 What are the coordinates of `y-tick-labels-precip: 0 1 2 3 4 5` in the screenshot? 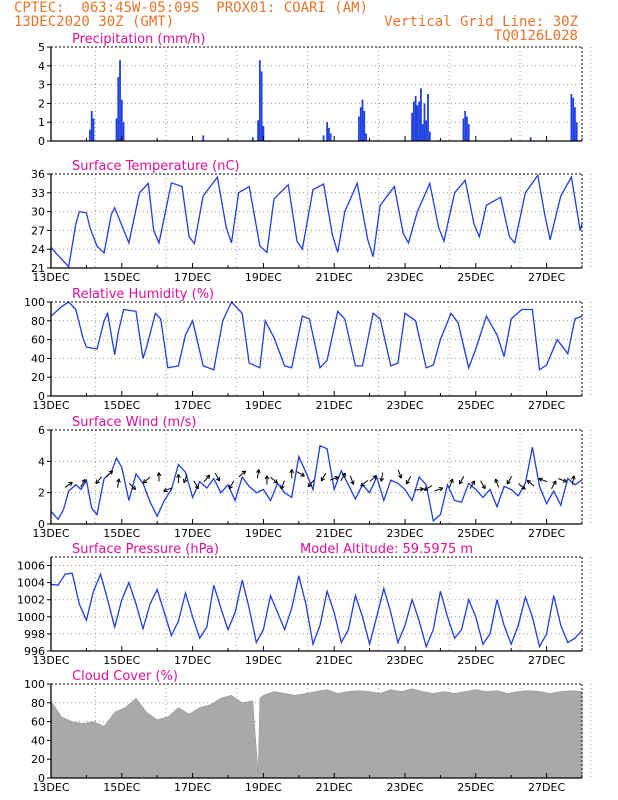 It's located at (44, 94).